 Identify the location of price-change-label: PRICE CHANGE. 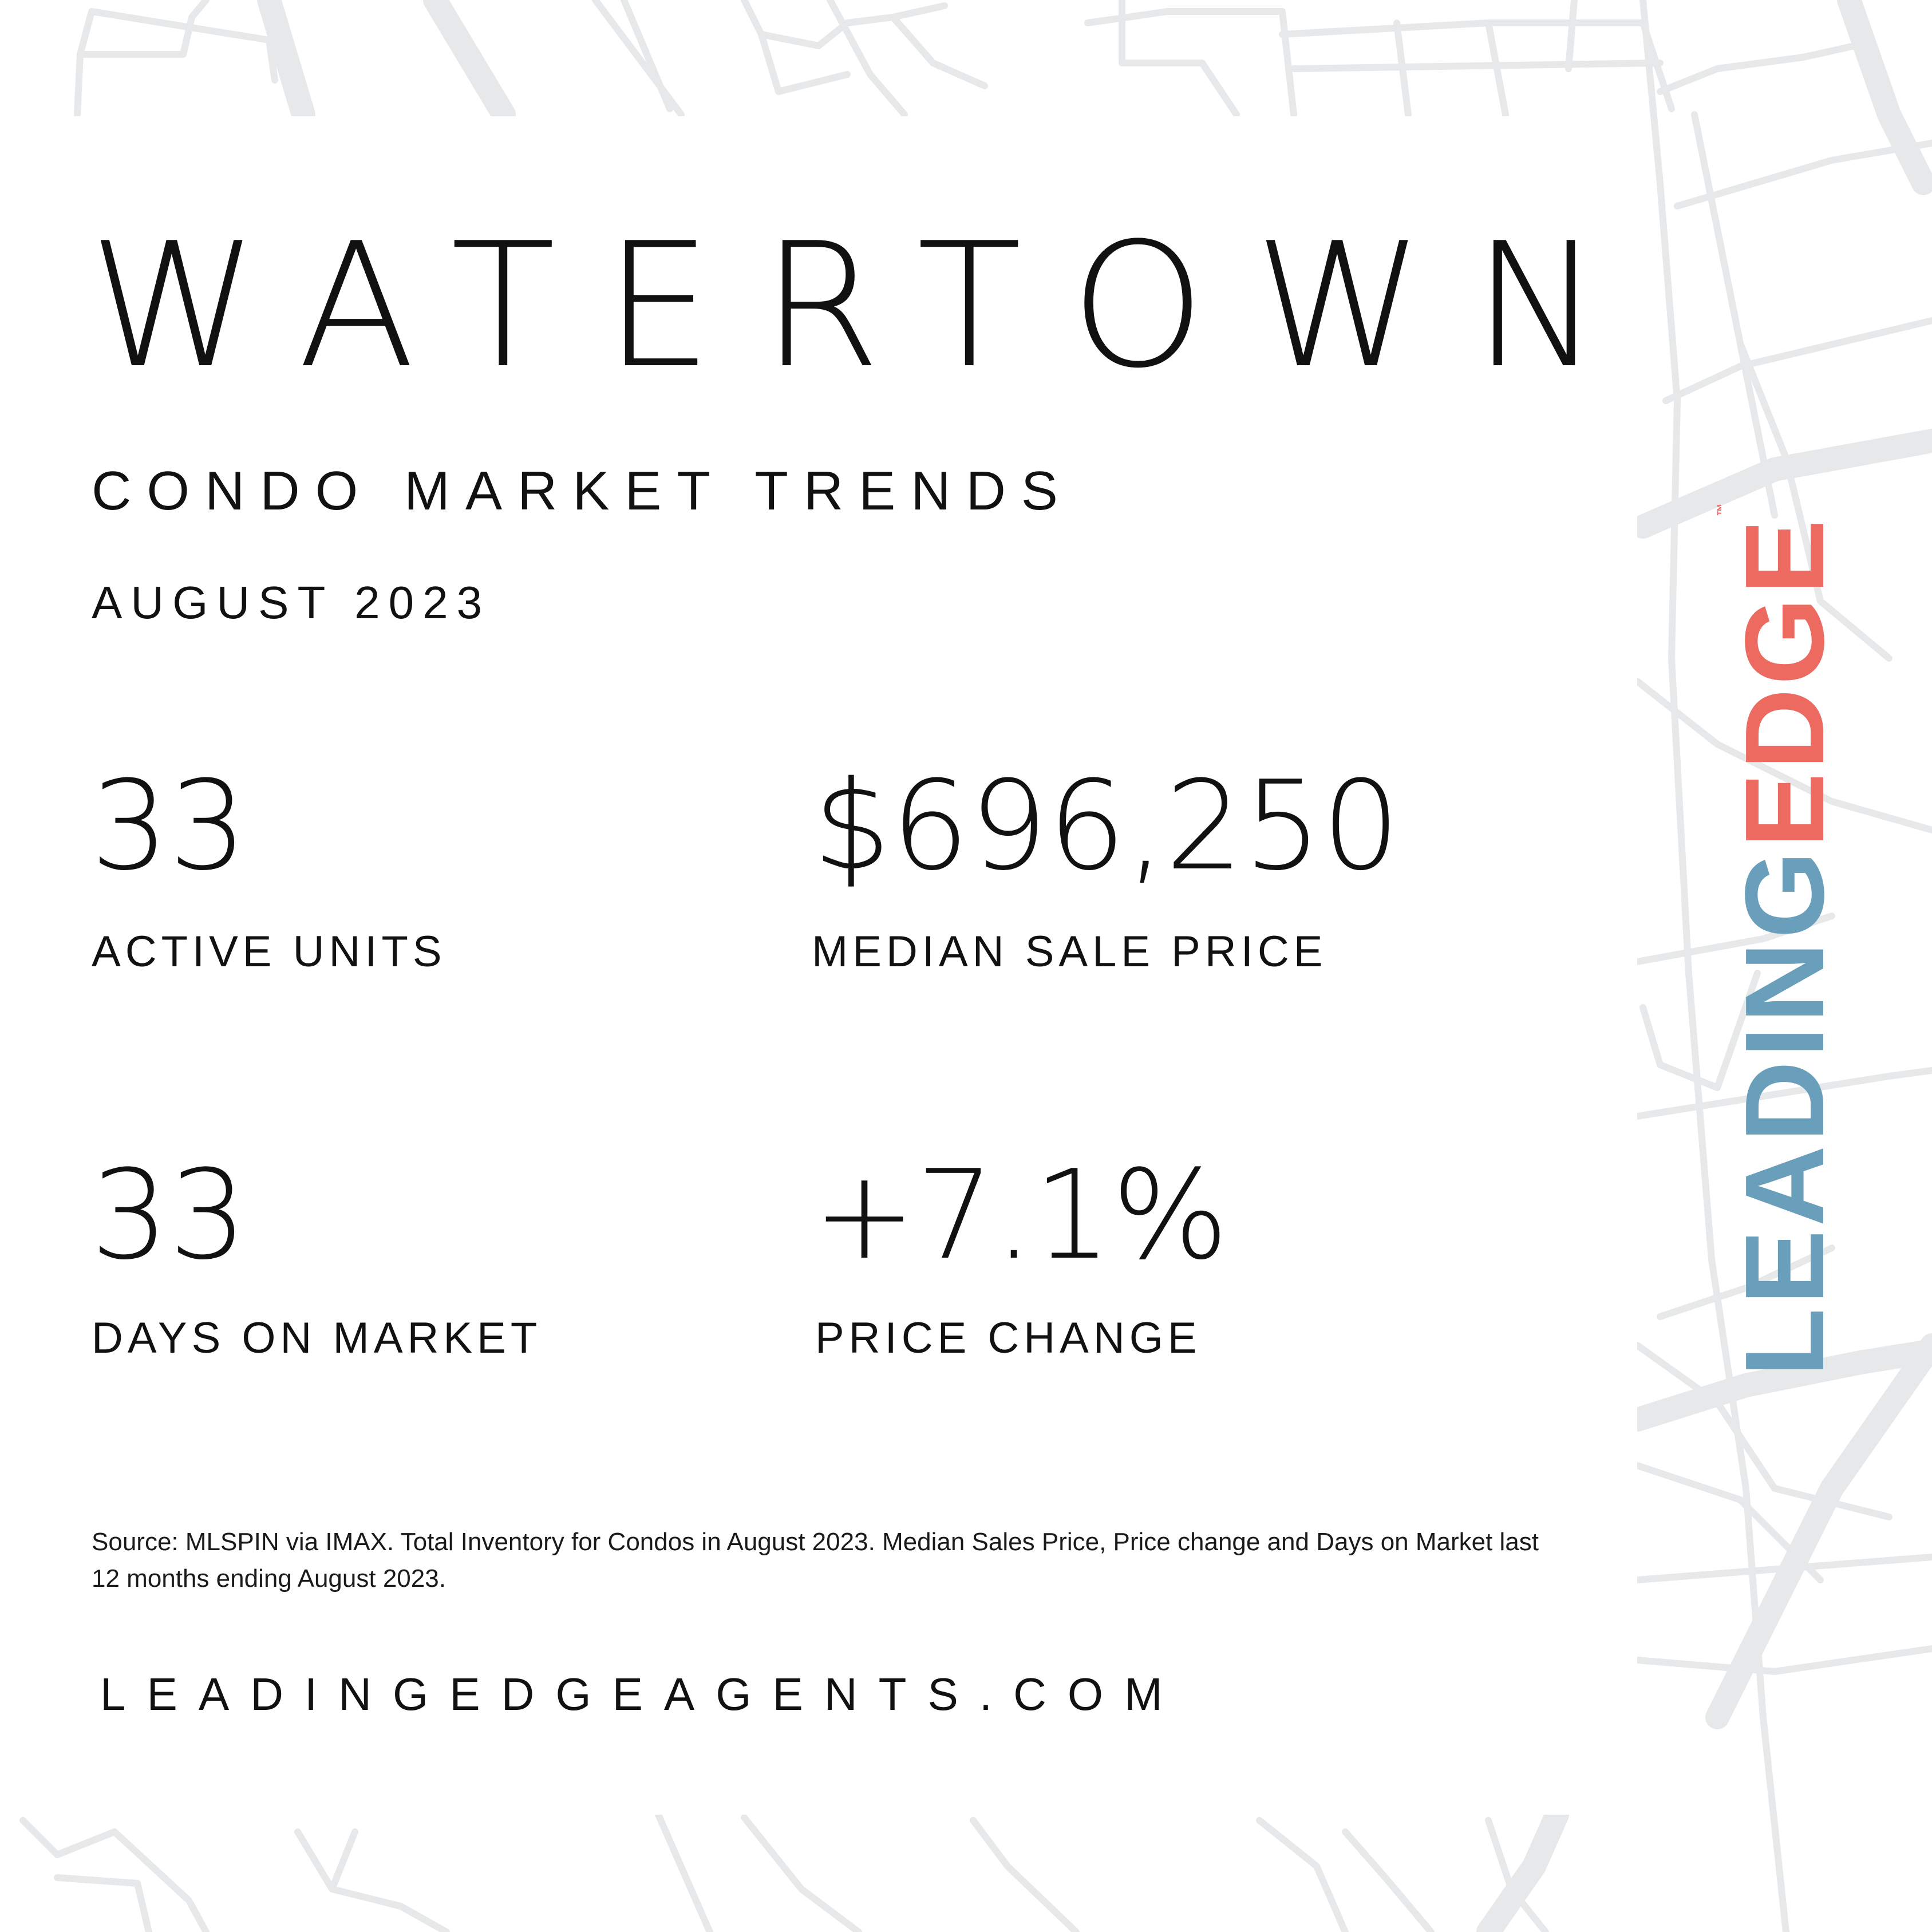
(1008, 1338).